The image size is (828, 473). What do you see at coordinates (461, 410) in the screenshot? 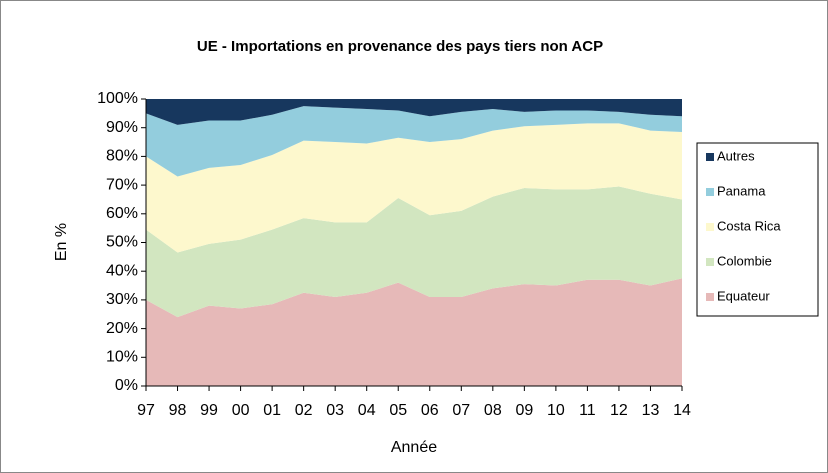
I see `x-tick-label: 07` at bounding box center [461, 410].